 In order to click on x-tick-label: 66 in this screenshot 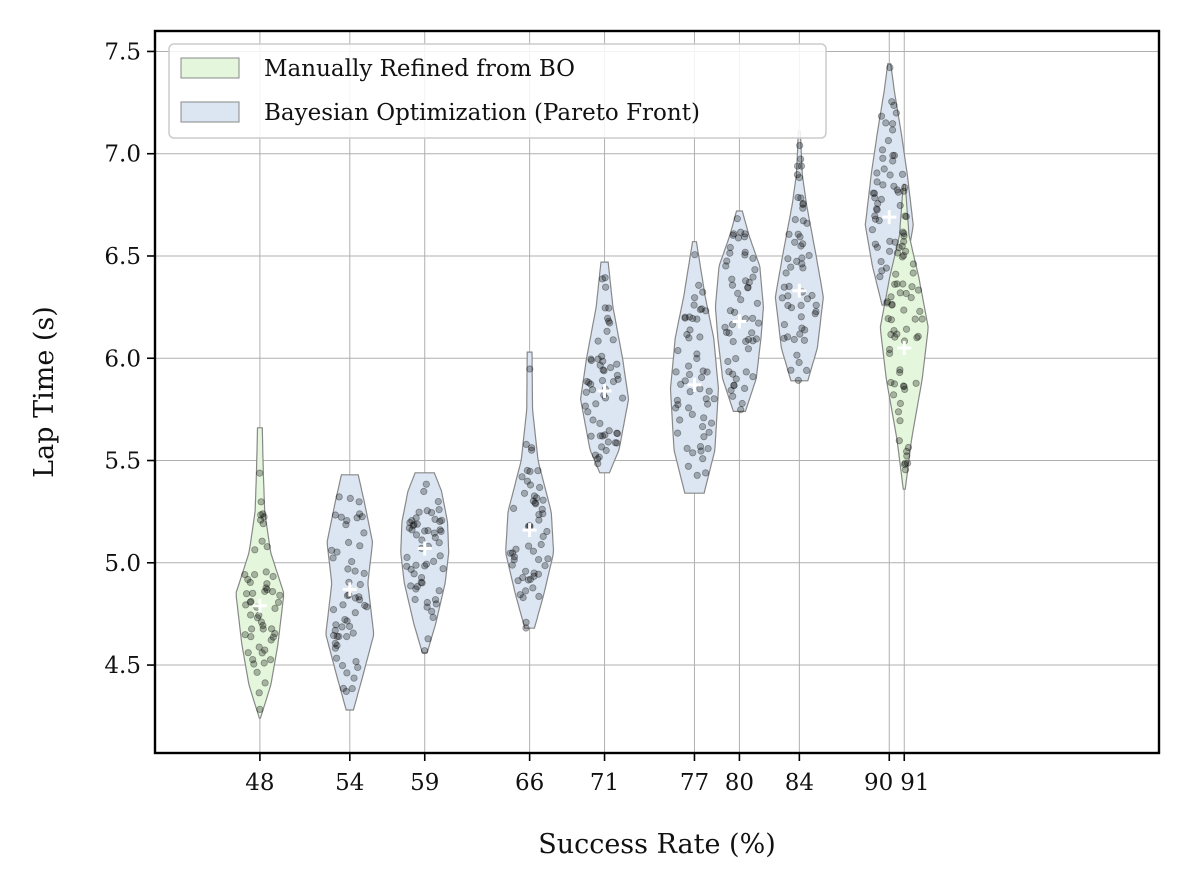, I will do `click(529, 783)`.